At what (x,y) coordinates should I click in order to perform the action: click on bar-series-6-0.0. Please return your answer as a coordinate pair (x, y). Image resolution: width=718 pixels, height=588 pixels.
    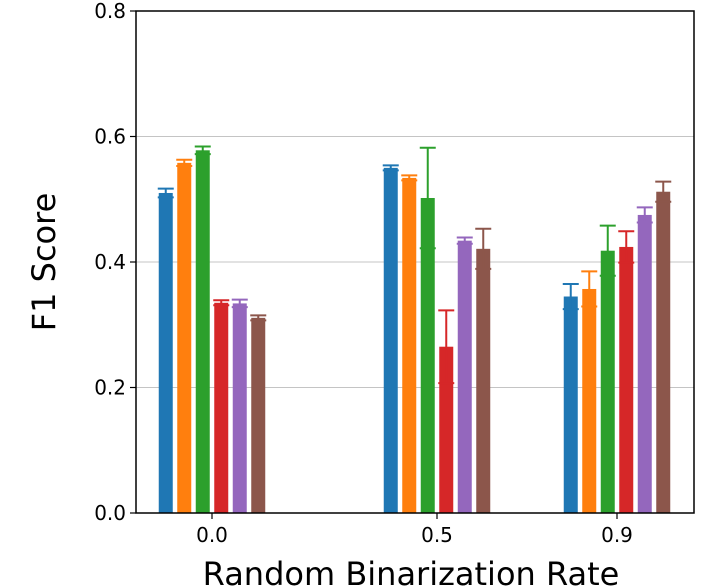
    Looking at the image, I should click on (258, 415).